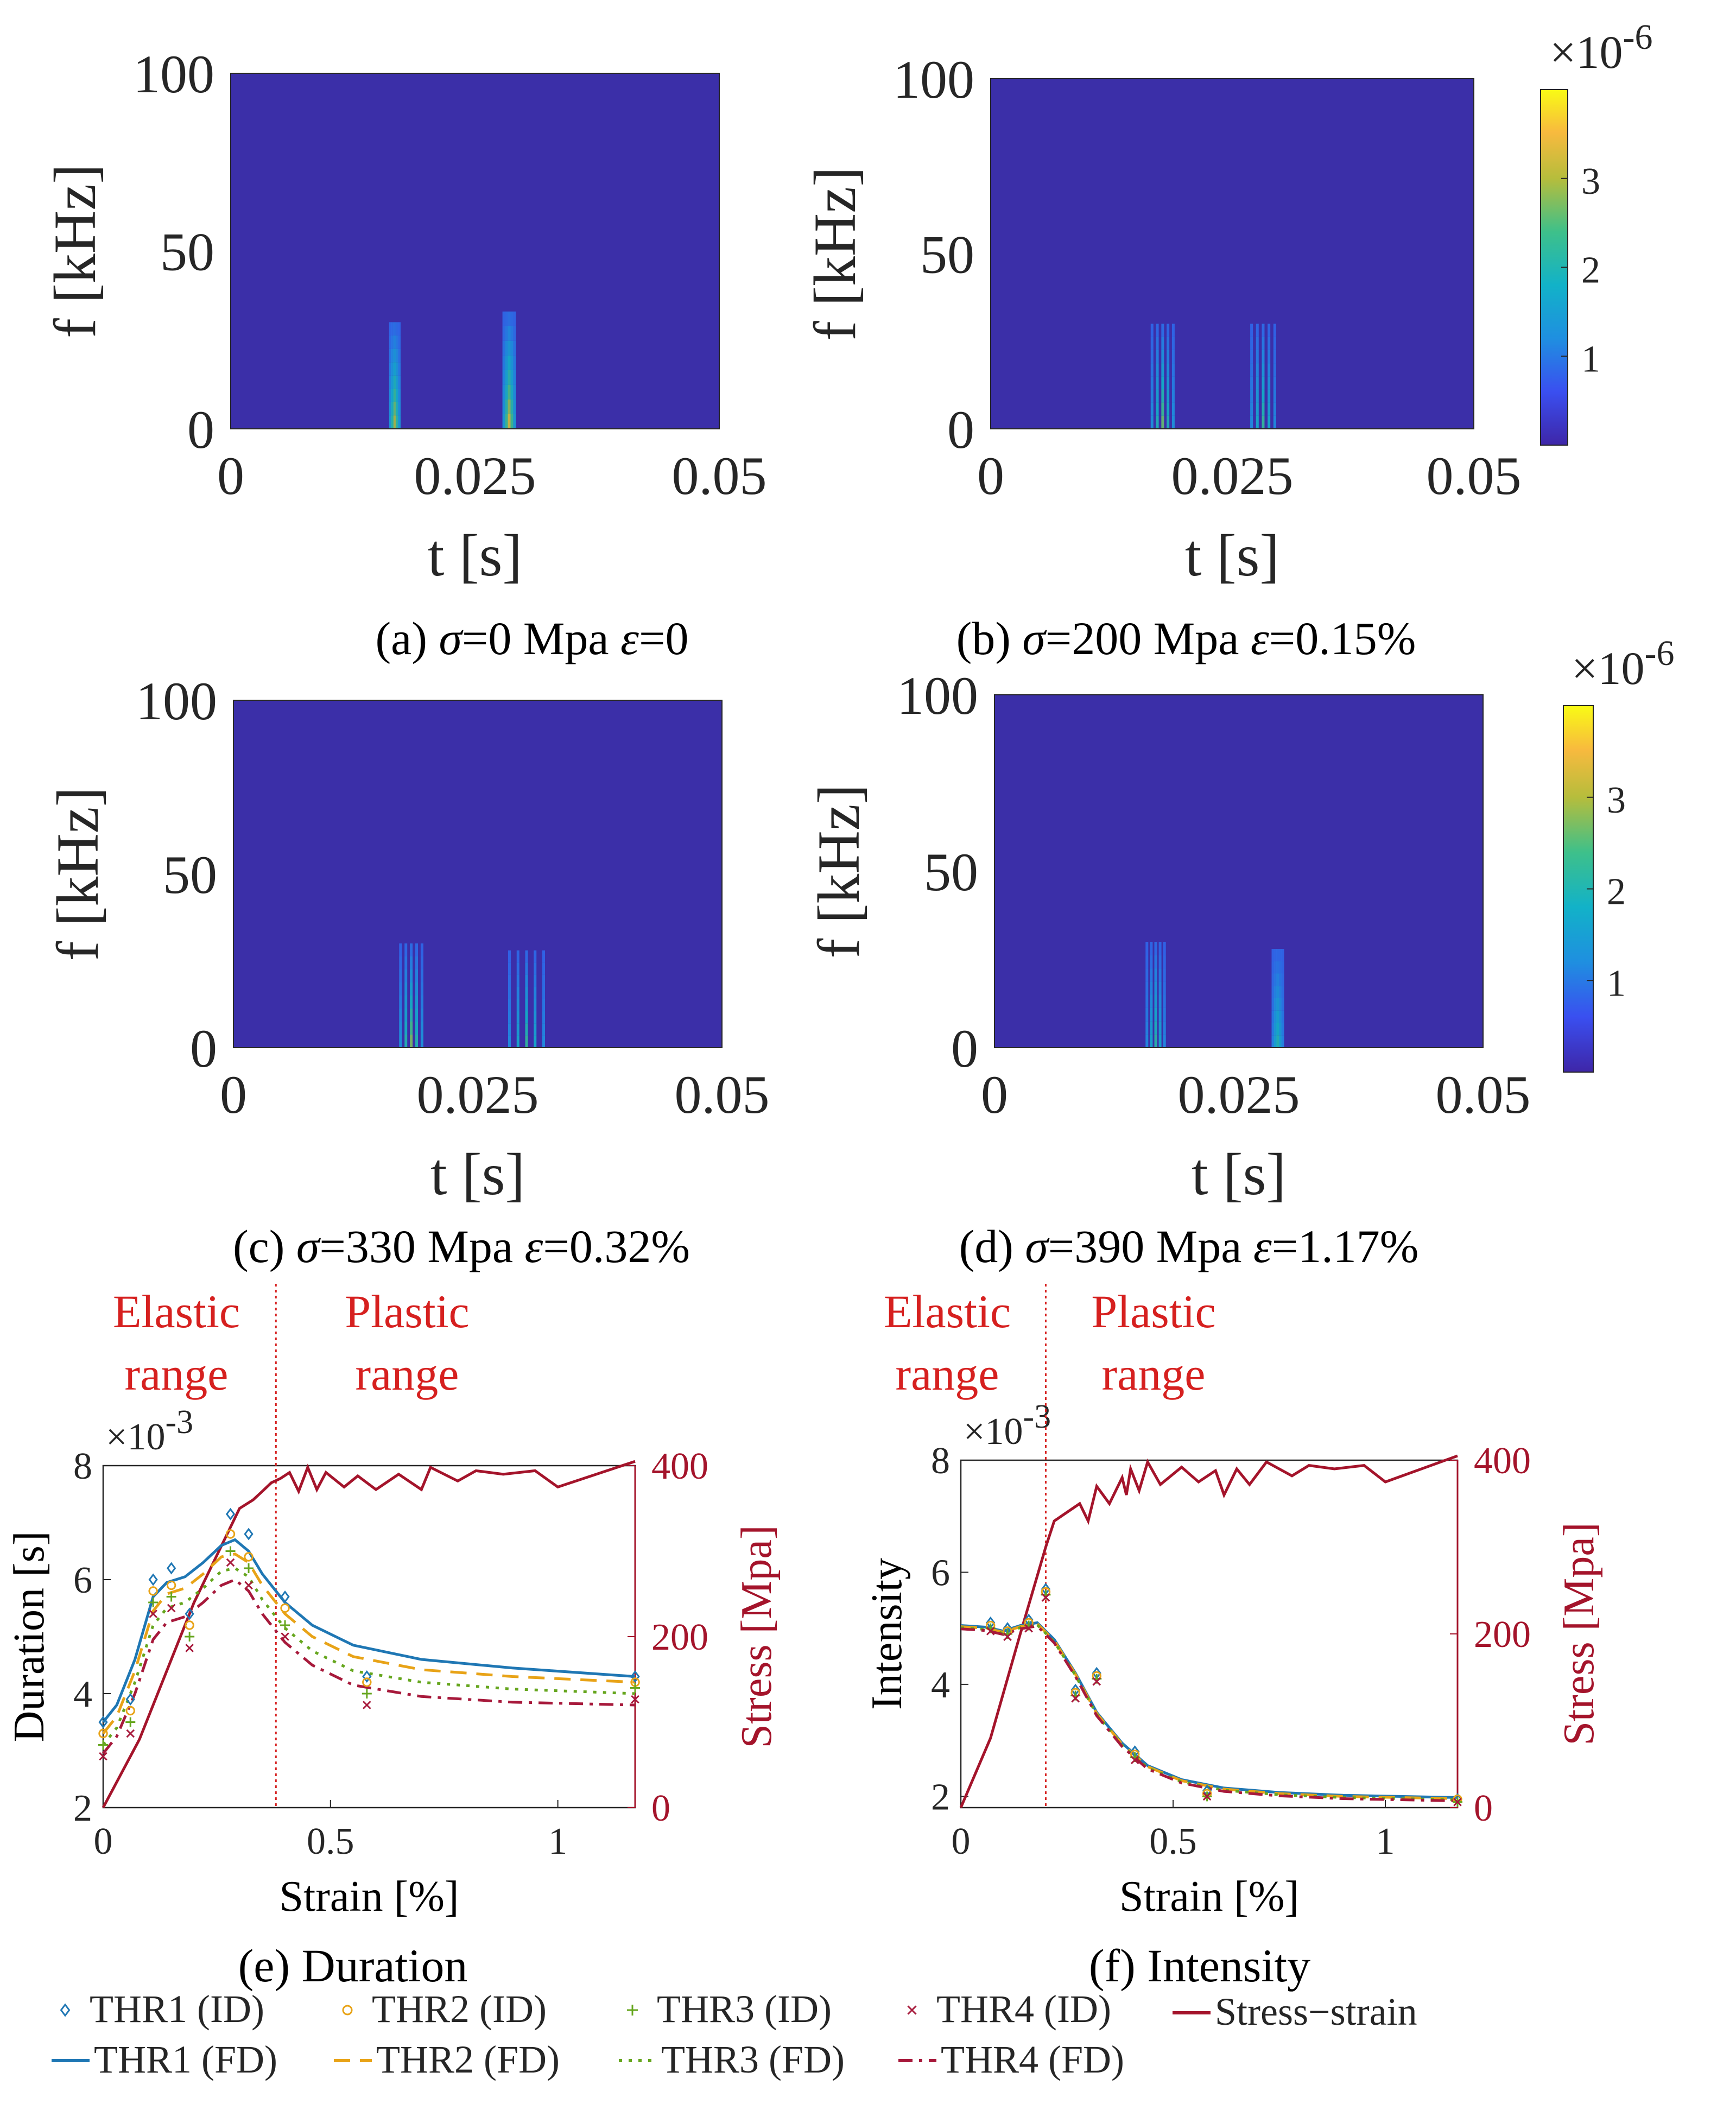  I want to click on y2-tick-label: 0, so click(660, 1808).